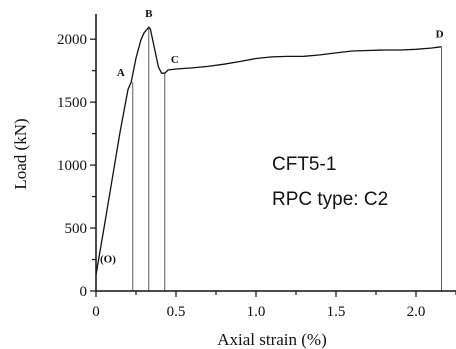 The height and width of the screenshot is (349, 456). Describe the element at coordinates (76, 229) in the screenshot. I see `y-tick-label: 500` at that location.